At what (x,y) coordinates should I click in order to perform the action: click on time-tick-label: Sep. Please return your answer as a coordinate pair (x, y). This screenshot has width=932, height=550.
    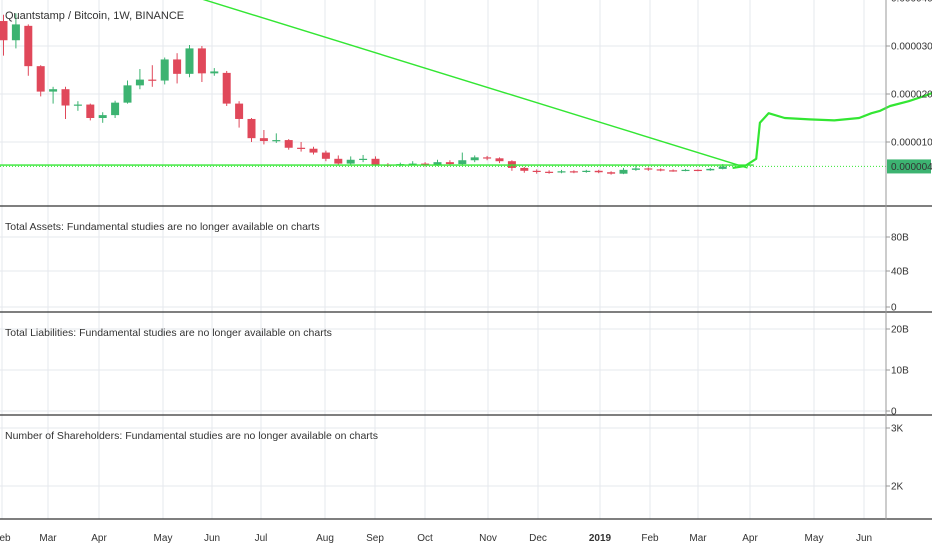
    Looking at the image, I should click on (375, 538).